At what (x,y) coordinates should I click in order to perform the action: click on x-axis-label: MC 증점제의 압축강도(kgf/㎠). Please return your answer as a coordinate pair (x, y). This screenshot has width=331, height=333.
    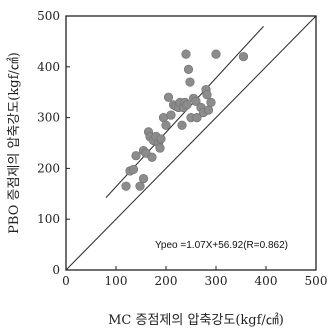
    Looking at the image, I should click on (196, 320).